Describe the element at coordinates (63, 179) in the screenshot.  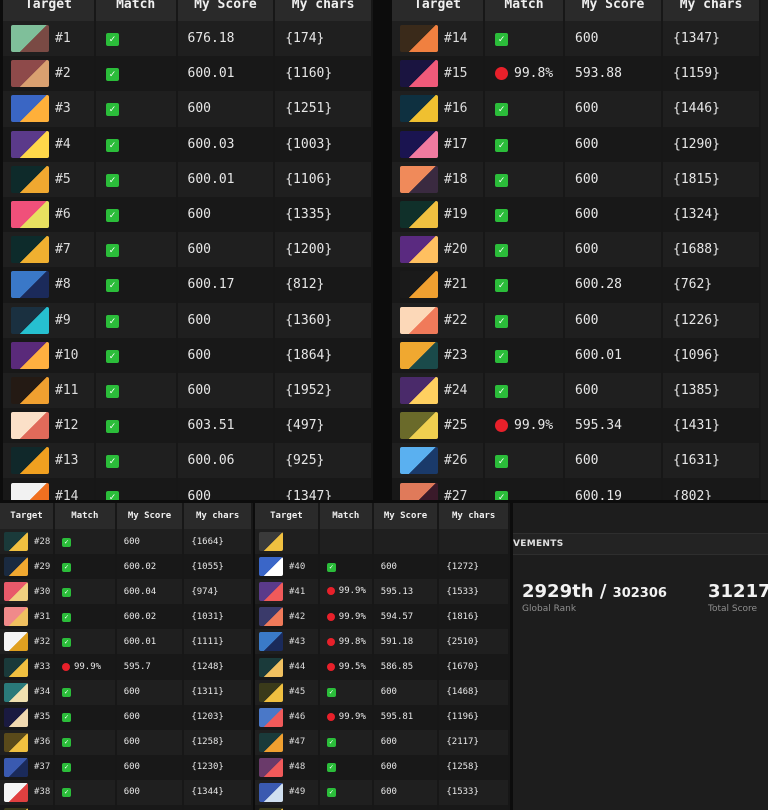
I see `target-id: #5` at that location.